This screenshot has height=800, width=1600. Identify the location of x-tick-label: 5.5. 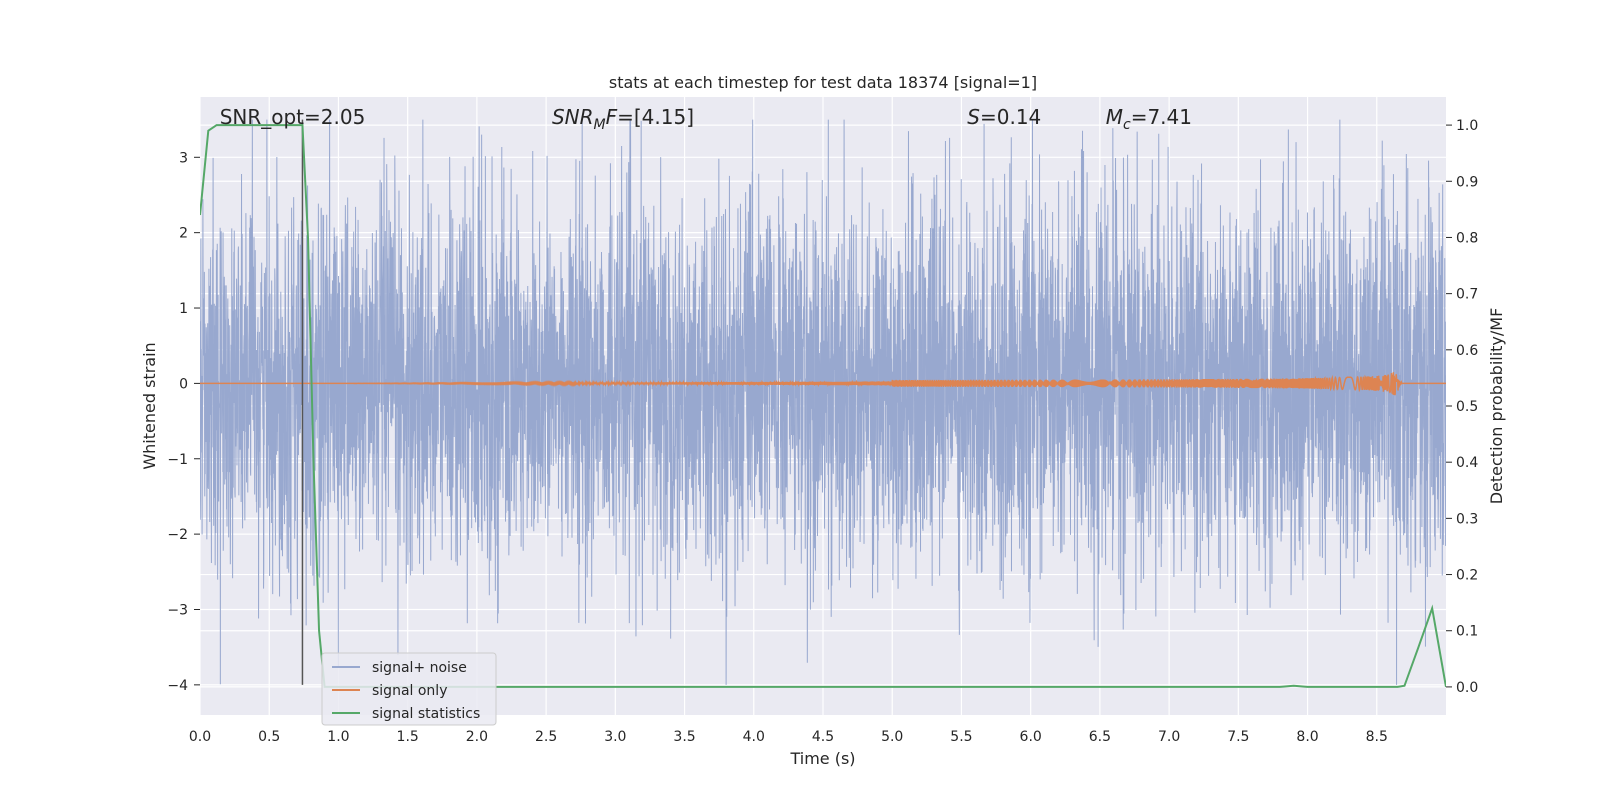
(961, 737).